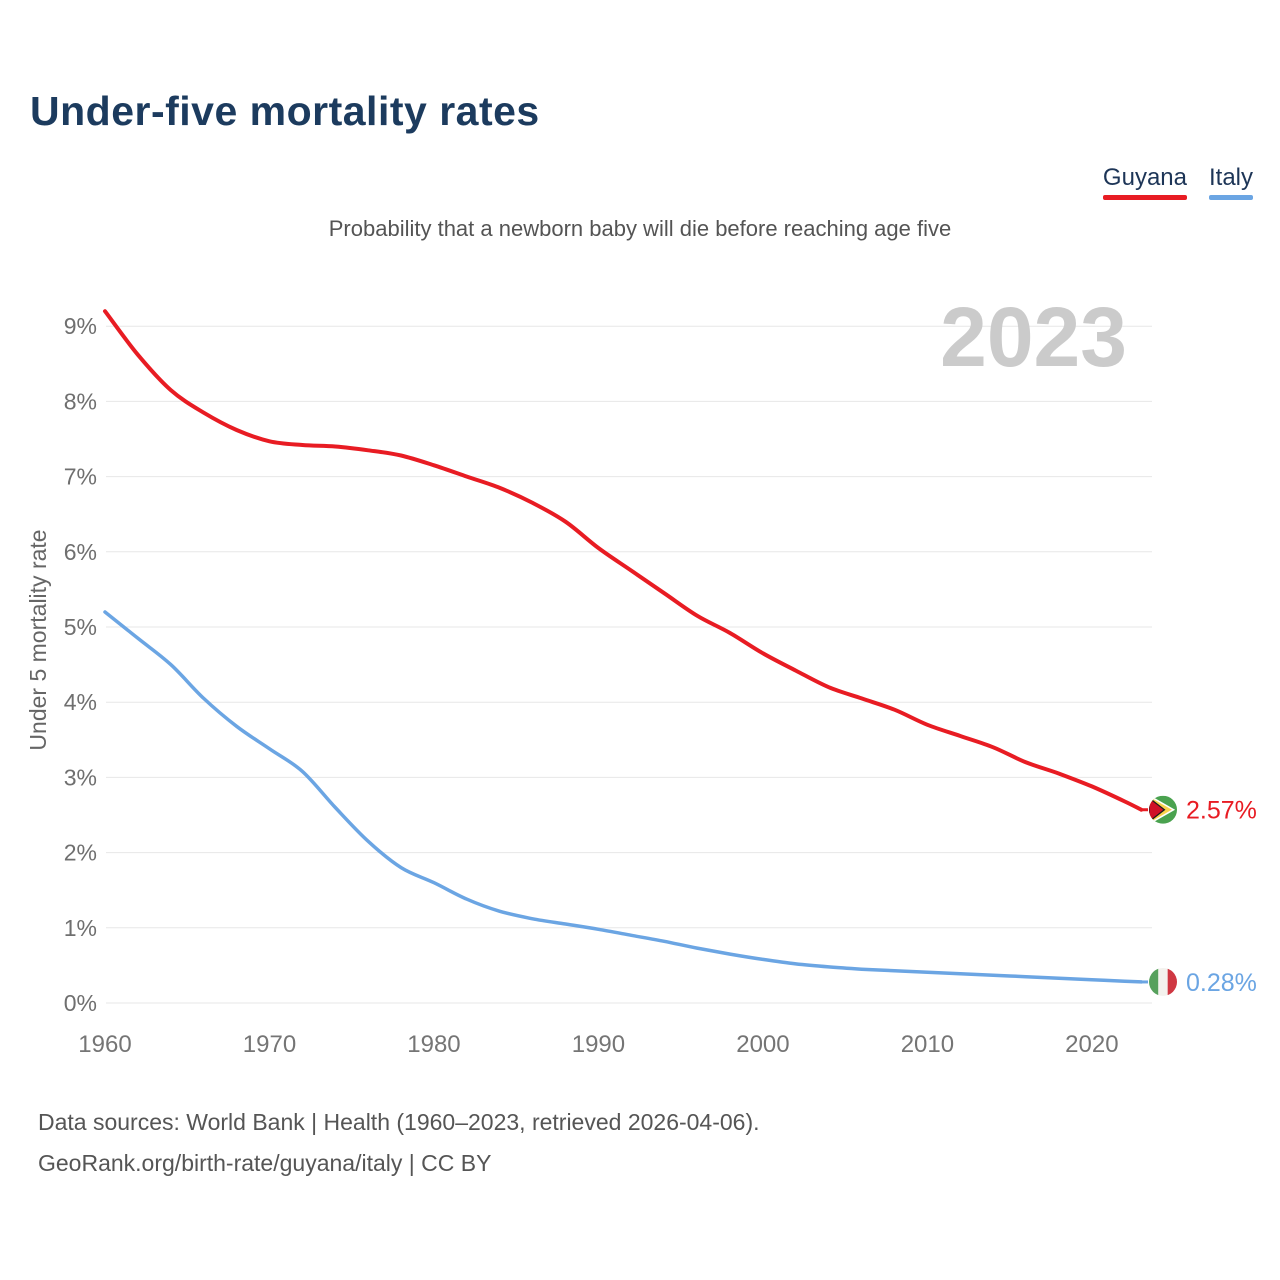 Image resolution: width=1280 pixels, height=1280 pixels. Describe the element at coordinates (598, 1044) in the screenshot. I see `x-tick-label: 1990` at that location.